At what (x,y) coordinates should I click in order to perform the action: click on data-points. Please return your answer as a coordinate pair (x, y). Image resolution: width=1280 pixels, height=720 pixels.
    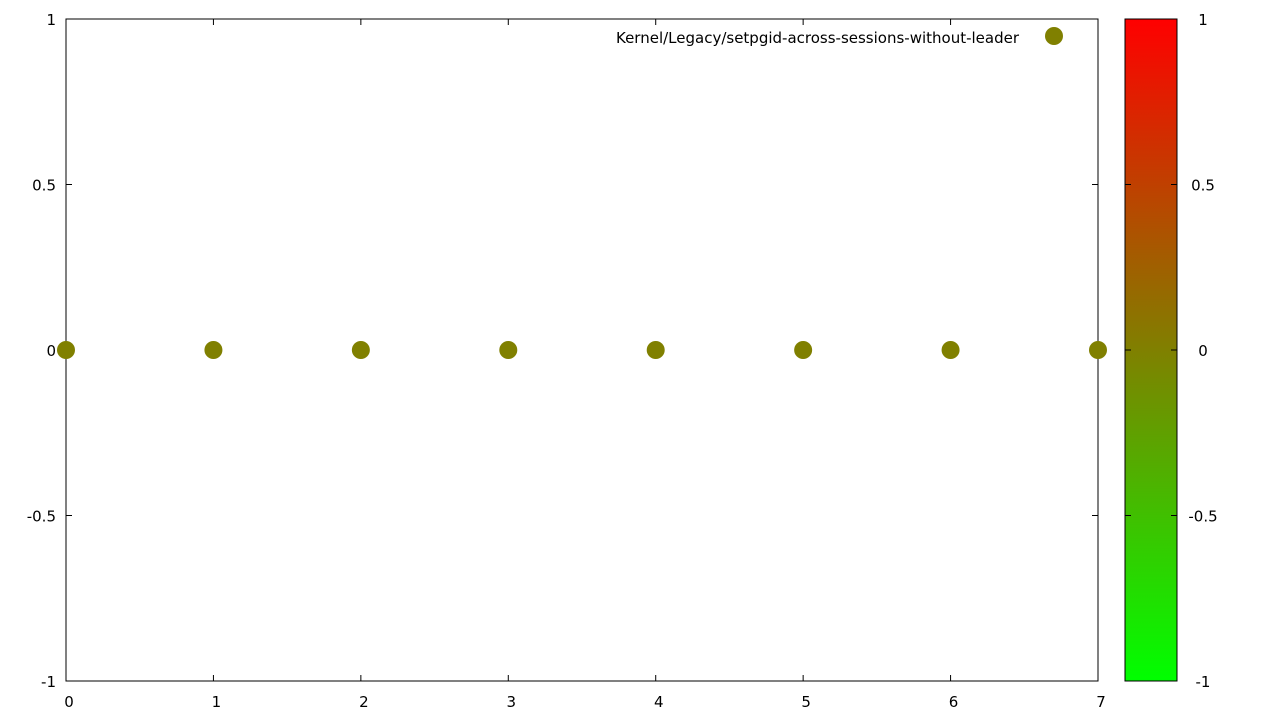
    Looking at the image, I should click on (582, 350).